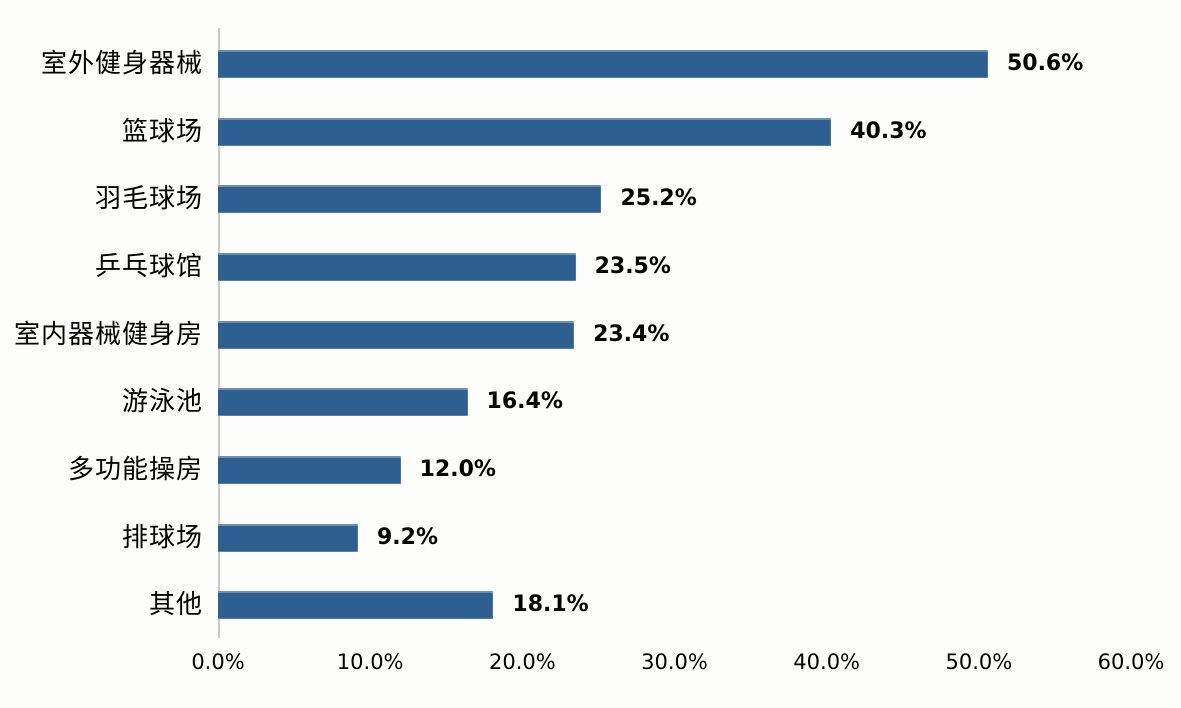 The width and height of the screenshot is (1181, 708). Describe the element at coordinates (674, 470) in the screenshot. I see `bar-track: 12.0%` at that location.